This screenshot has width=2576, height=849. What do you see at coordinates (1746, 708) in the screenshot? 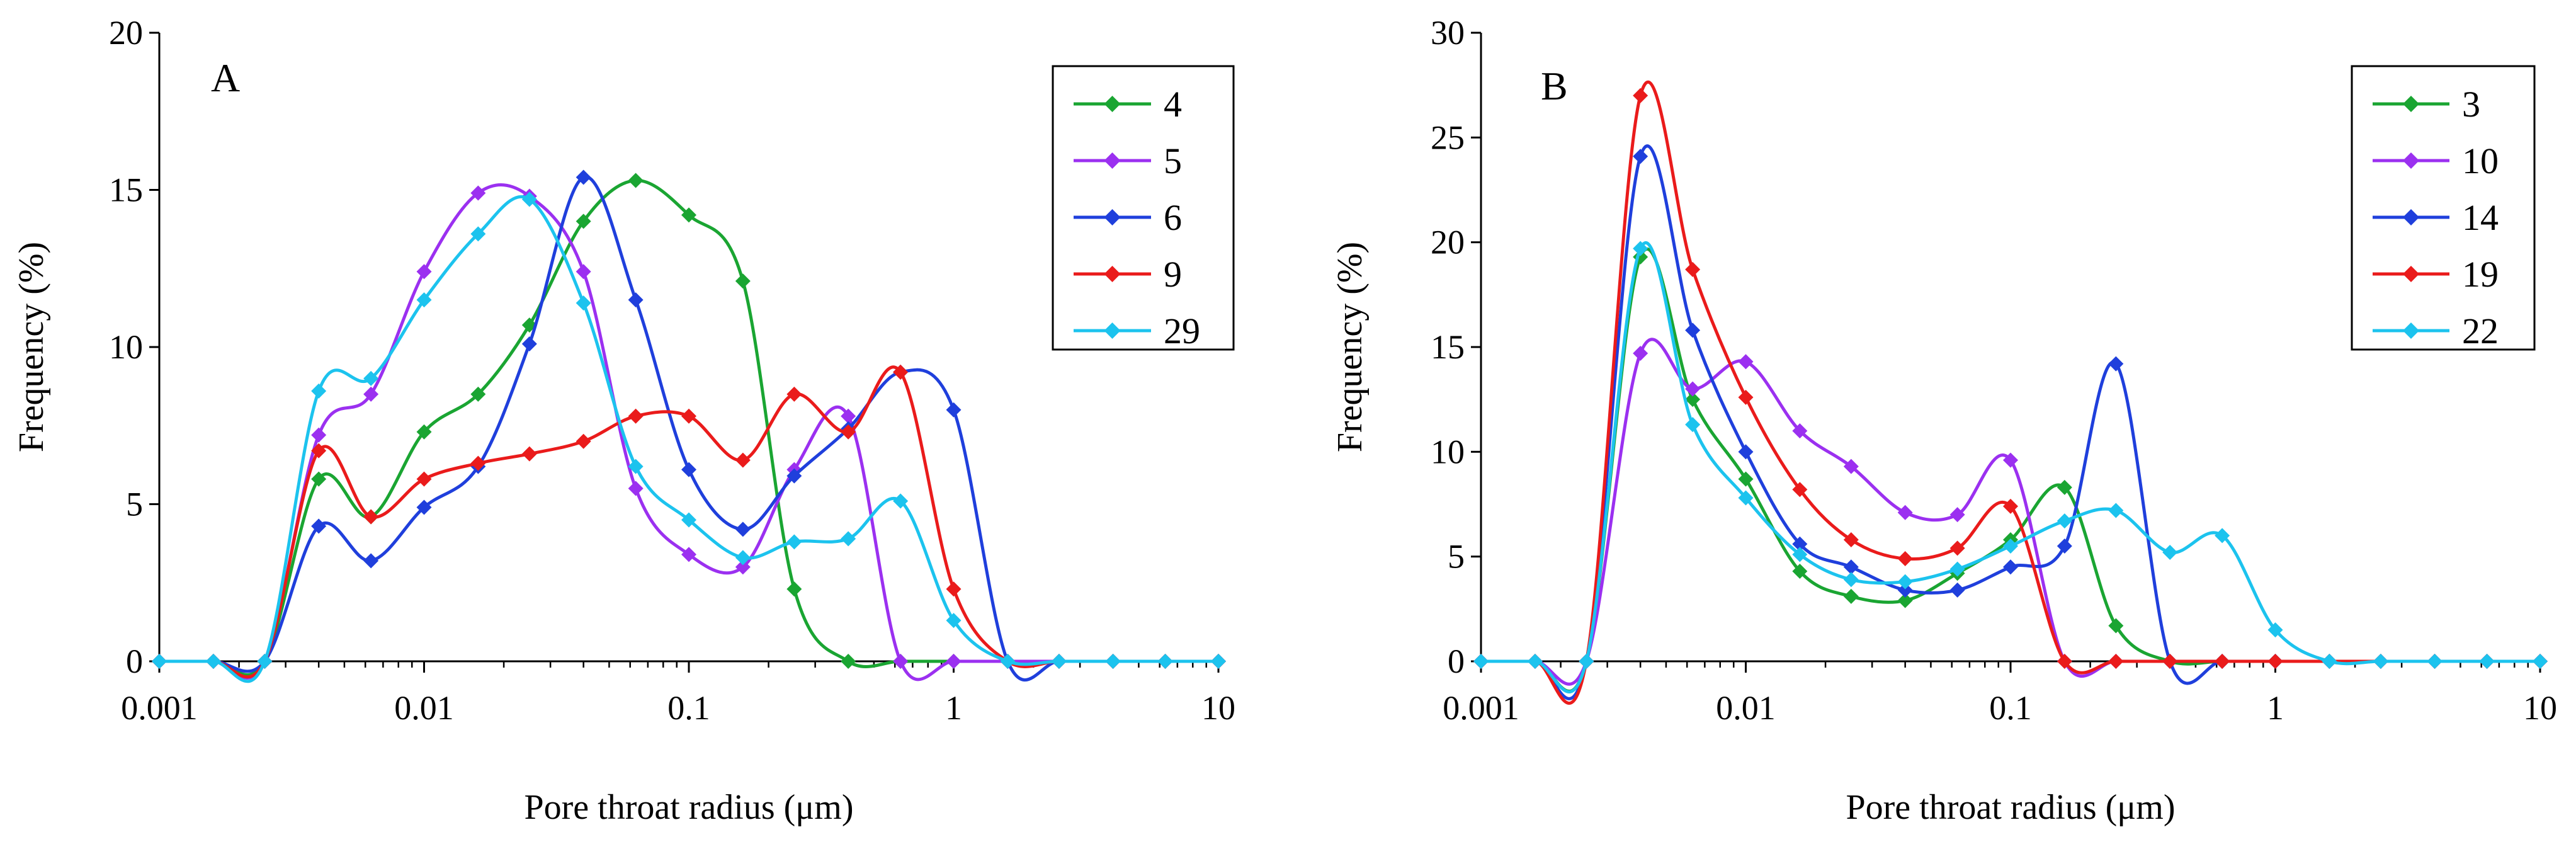
I see `x-tick-label: 0.01` at bounding box center [1746, 708].